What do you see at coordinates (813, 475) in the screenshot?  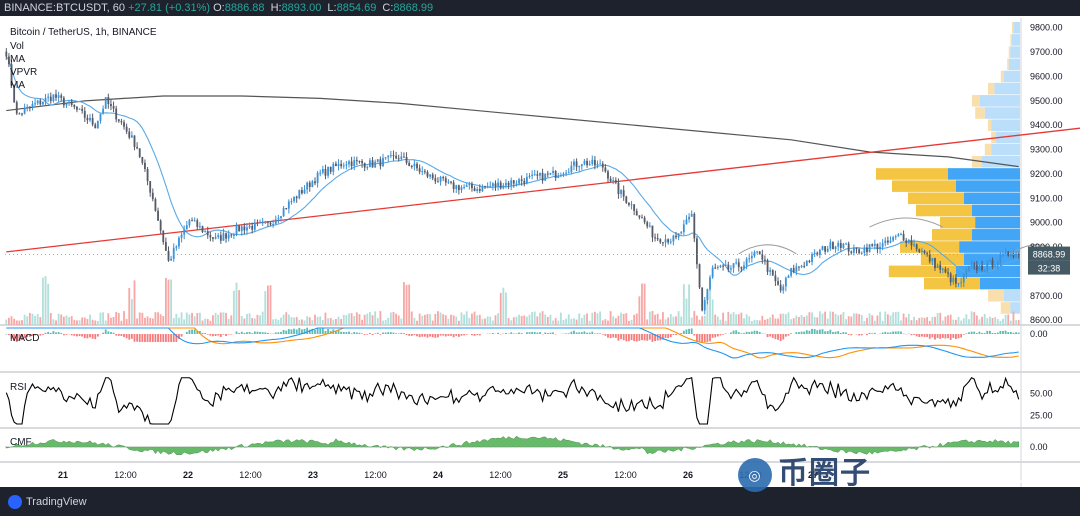 I see `time-tick-label: 27` at bounding box center [813, 475].